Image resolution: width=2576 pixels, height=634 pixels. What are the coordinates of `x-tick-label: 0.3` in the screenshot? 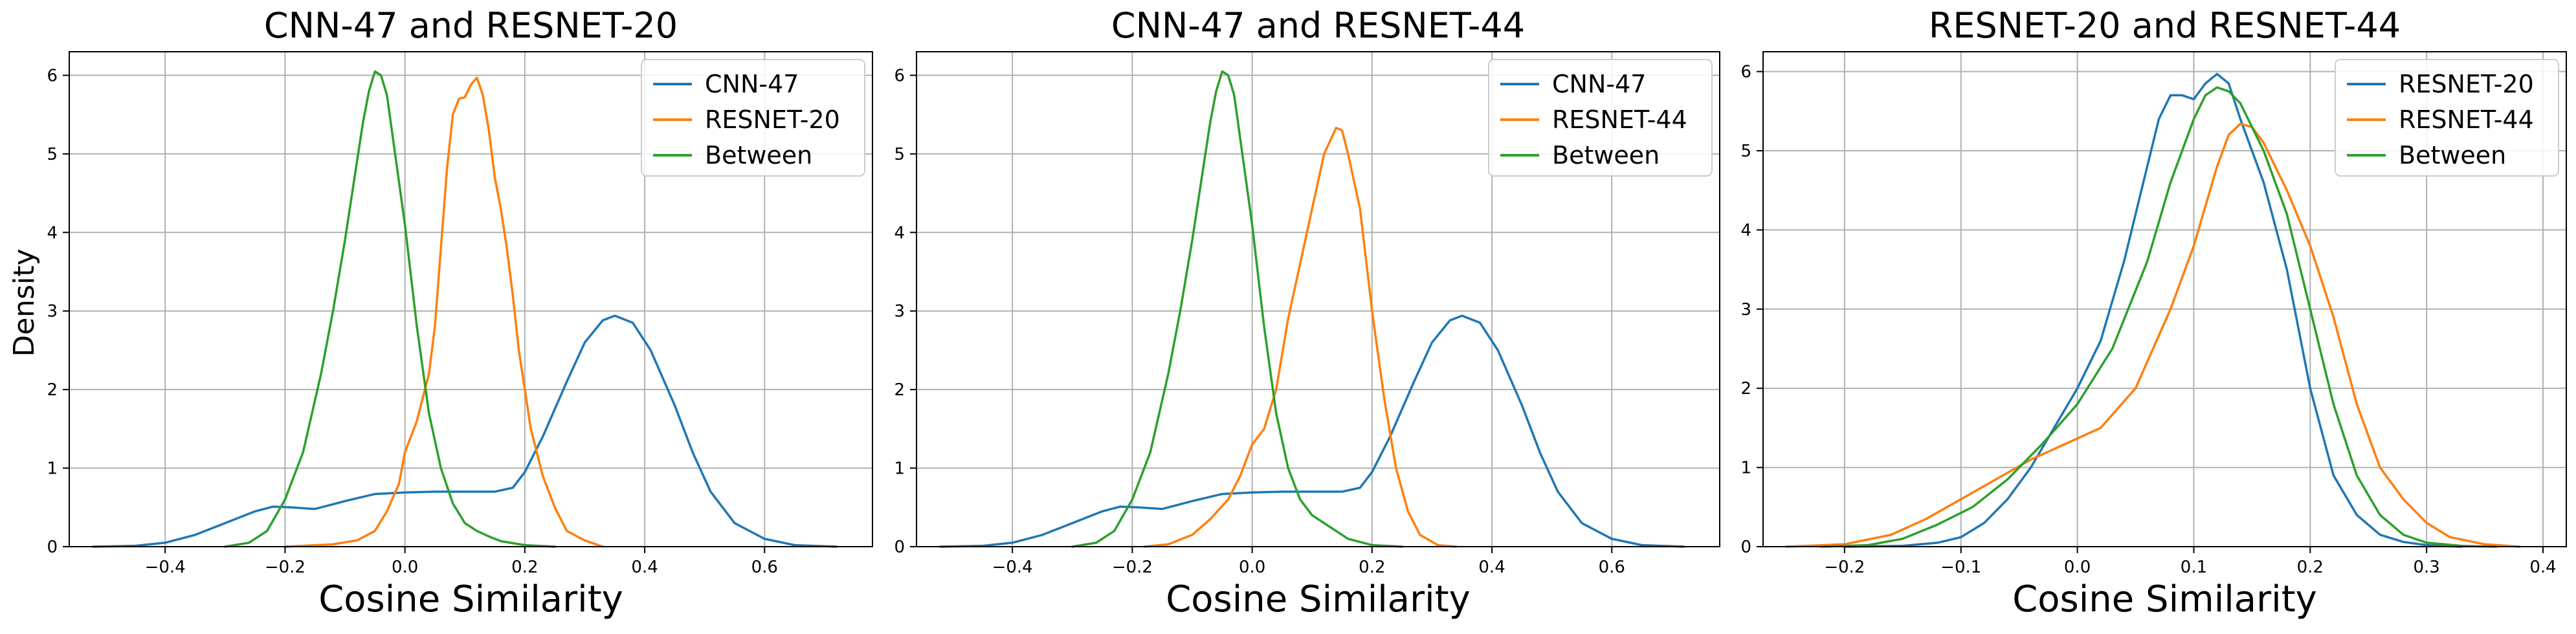 It's located at (2426, 567).